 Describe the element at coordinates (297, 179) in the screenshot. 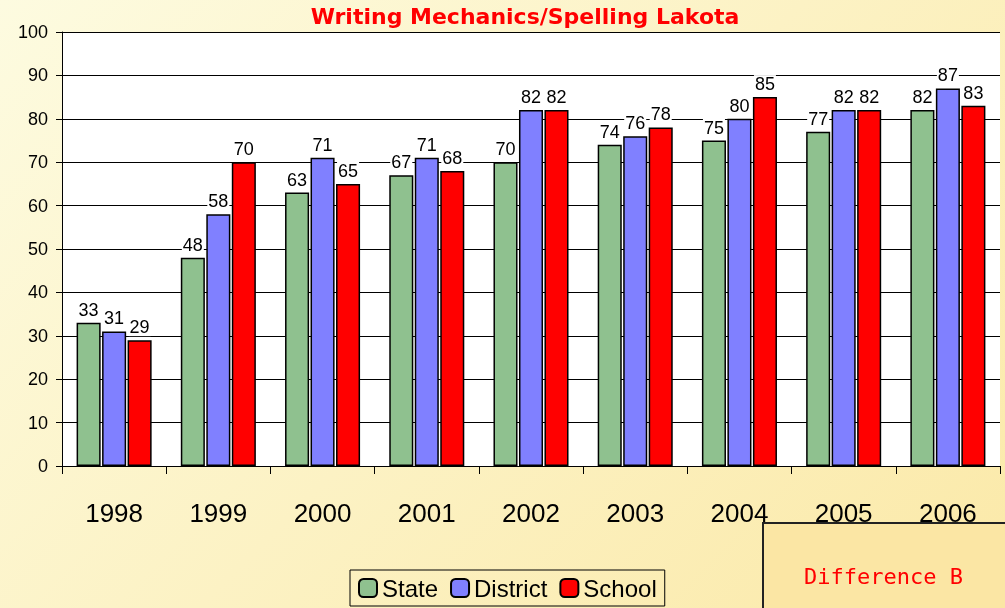

I see `data-label: 63` at that location.